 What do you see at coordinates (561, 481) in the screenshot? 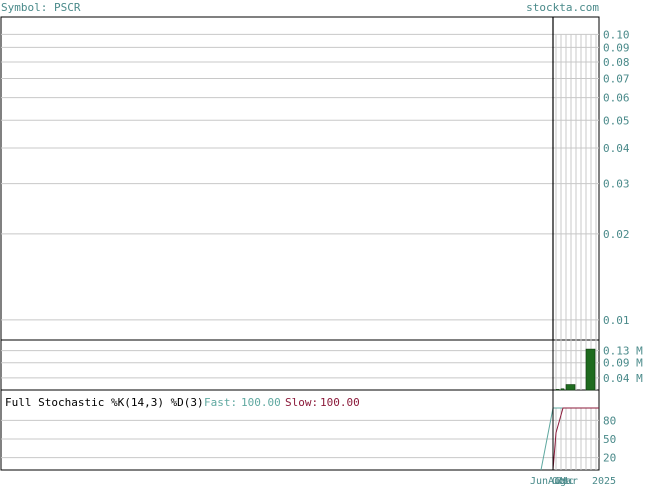
I see `x-axis-label: Oct` at bounding box center [561, 481].